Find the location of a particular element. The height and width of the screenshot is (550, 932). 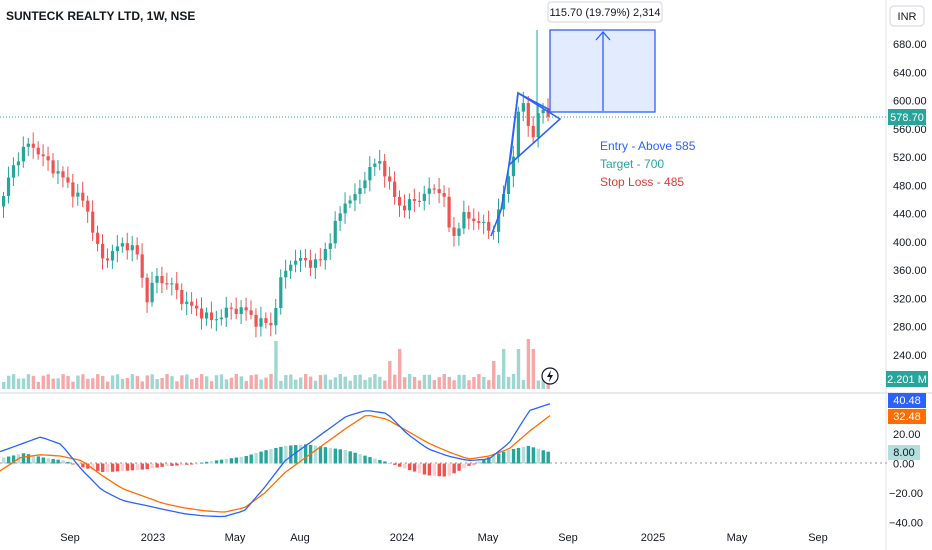

time-axis: Sep 2023 May Aug 2024 May Sep 2025 May Sep is located at coordinates (444, 538).